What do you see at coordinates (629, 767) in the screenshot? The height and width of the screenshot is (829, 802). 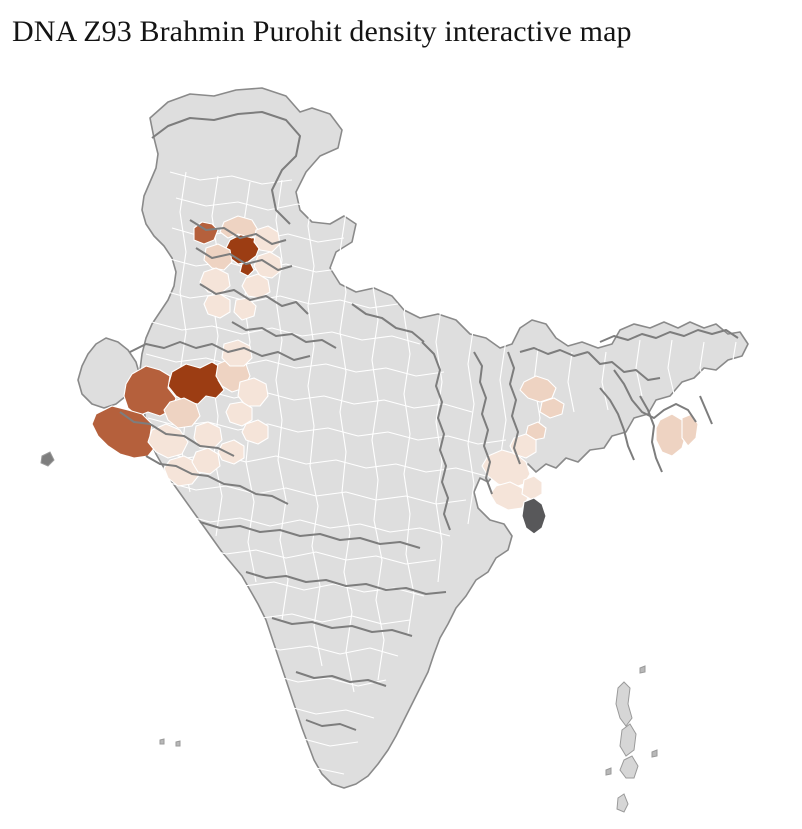 I see `island-south-andaman` at bounding box center [629, 767].